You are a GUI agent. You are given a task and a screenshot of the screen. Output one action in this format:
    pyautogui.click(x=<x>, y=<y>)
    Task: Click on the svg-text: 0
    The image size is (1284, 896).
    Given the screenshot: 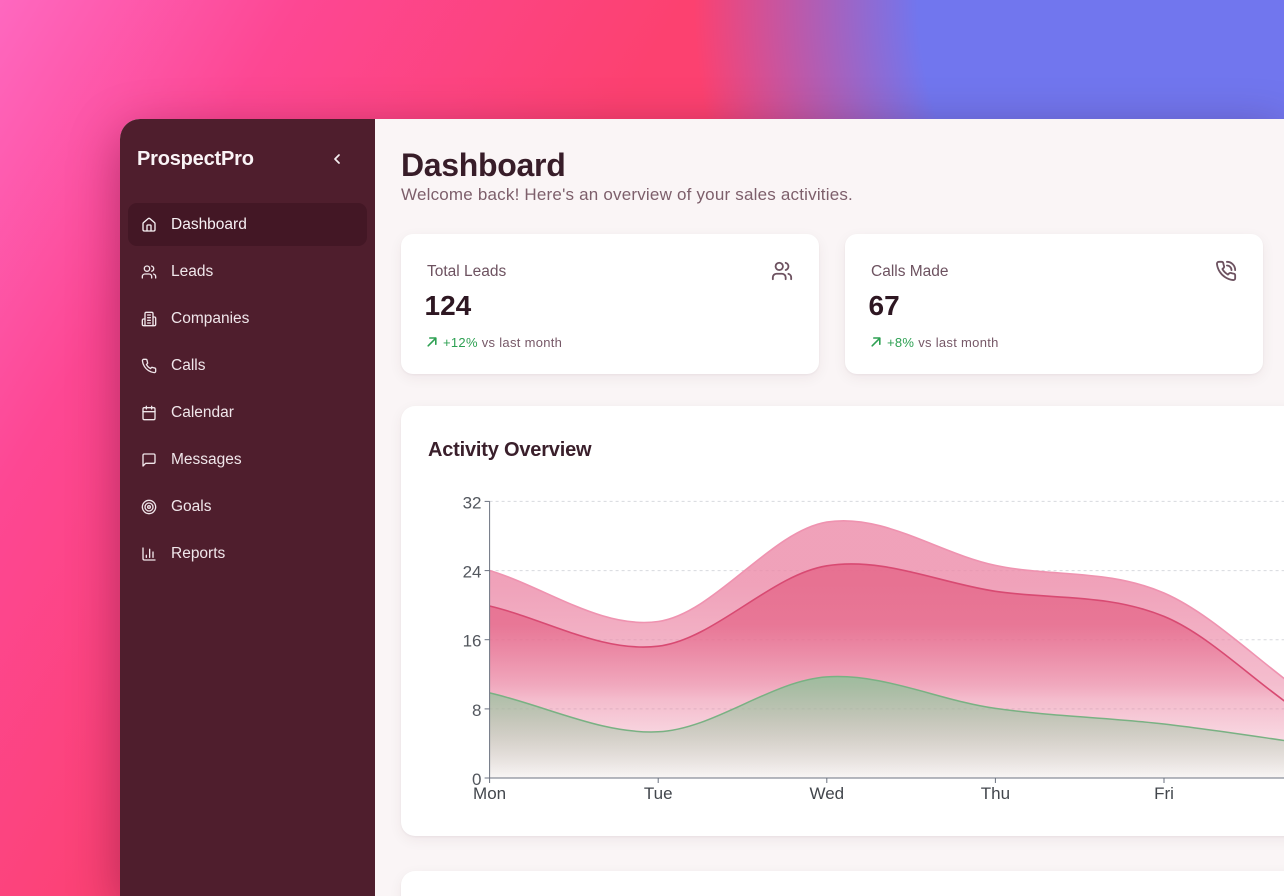 What is the action you would take?
    pyautogui.click(x=476, y=779)
    